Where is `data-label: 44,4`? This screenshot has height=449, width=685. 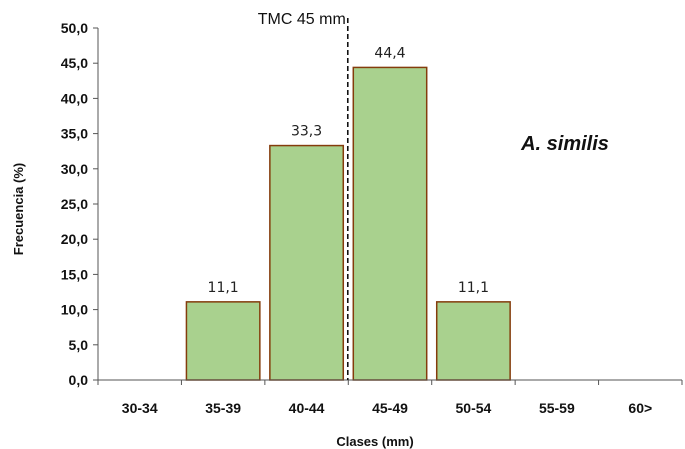 data-label: 44,4 is located at coordinates (389, 53).